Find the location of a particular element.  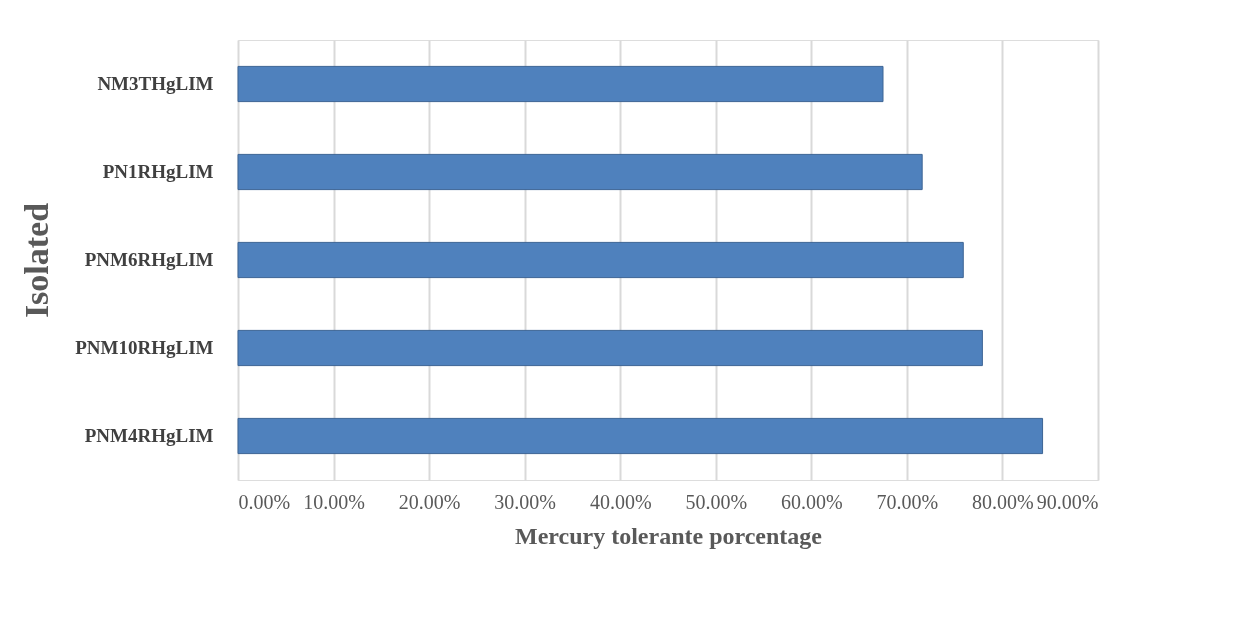

y-axis-title: Isolated is located at coordinates (37, 260).